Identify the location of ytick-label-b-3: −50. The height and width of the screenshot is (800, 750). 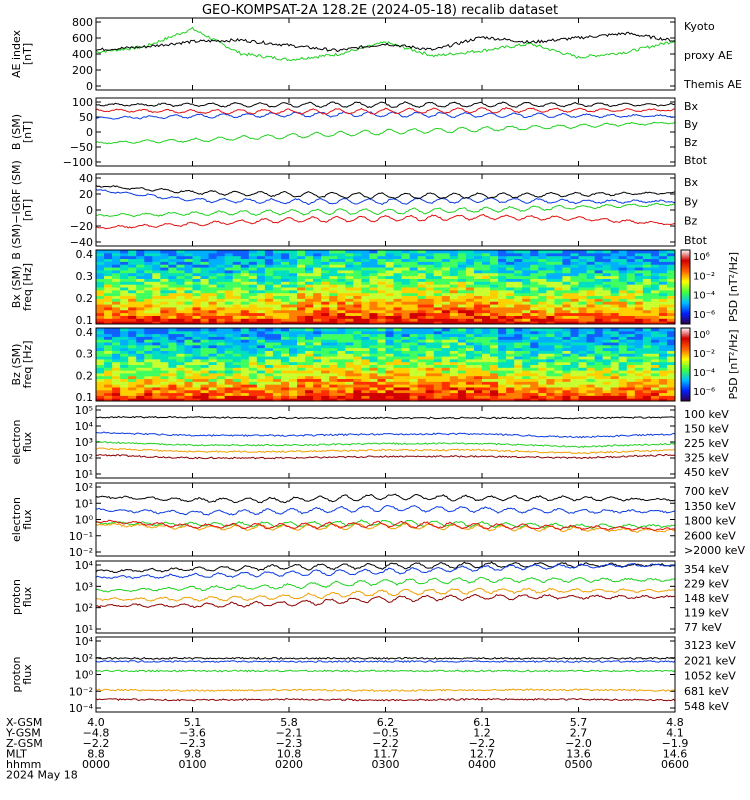
(81, 147).